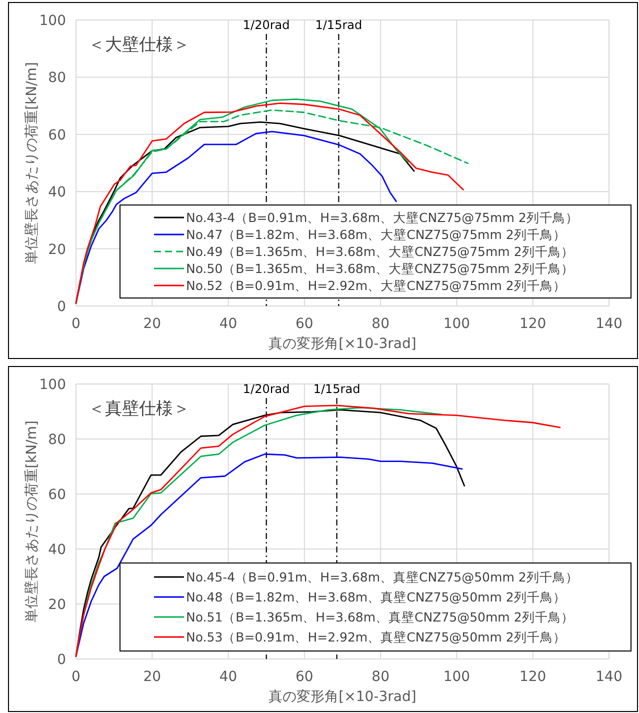  What do you see at coordinates (139, 409) in the screenshot?
I see `annotation: ＜真壁仕様＞` at bounding box center [139, 409].